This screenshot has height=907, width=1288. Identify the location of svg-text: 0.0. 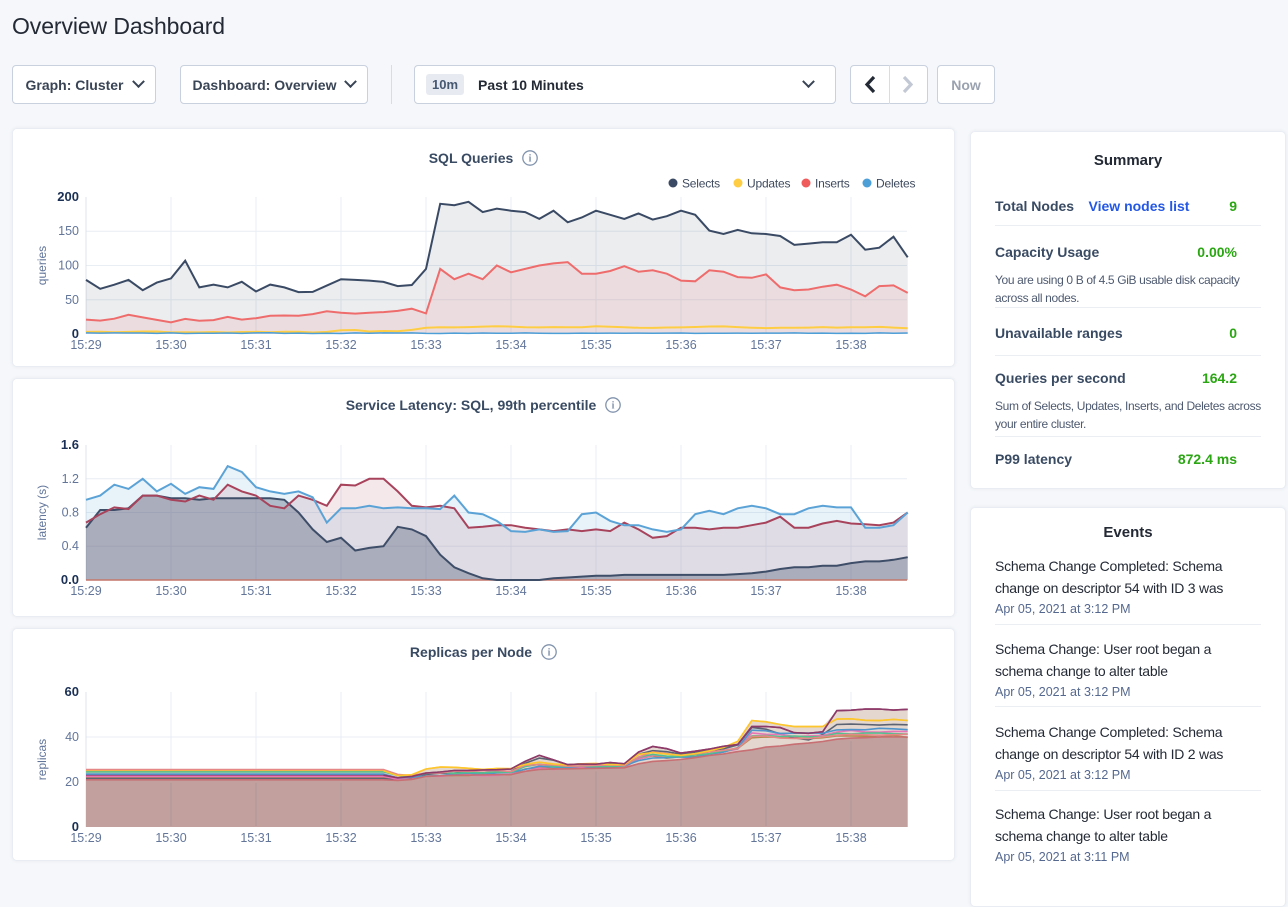
(70, 579).